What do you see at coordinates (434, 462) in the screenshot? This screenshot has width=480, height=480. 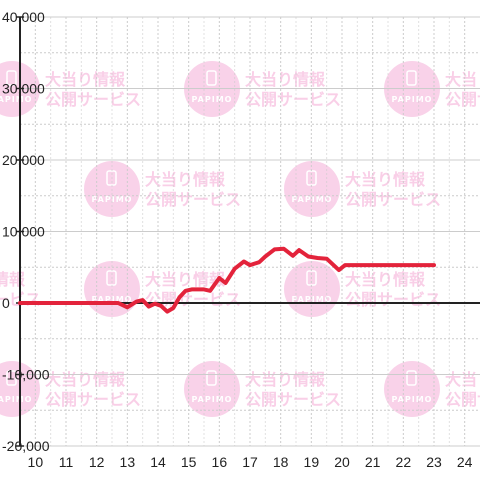 I see `x-tick-label: 23` at bounding box center [434, 462].